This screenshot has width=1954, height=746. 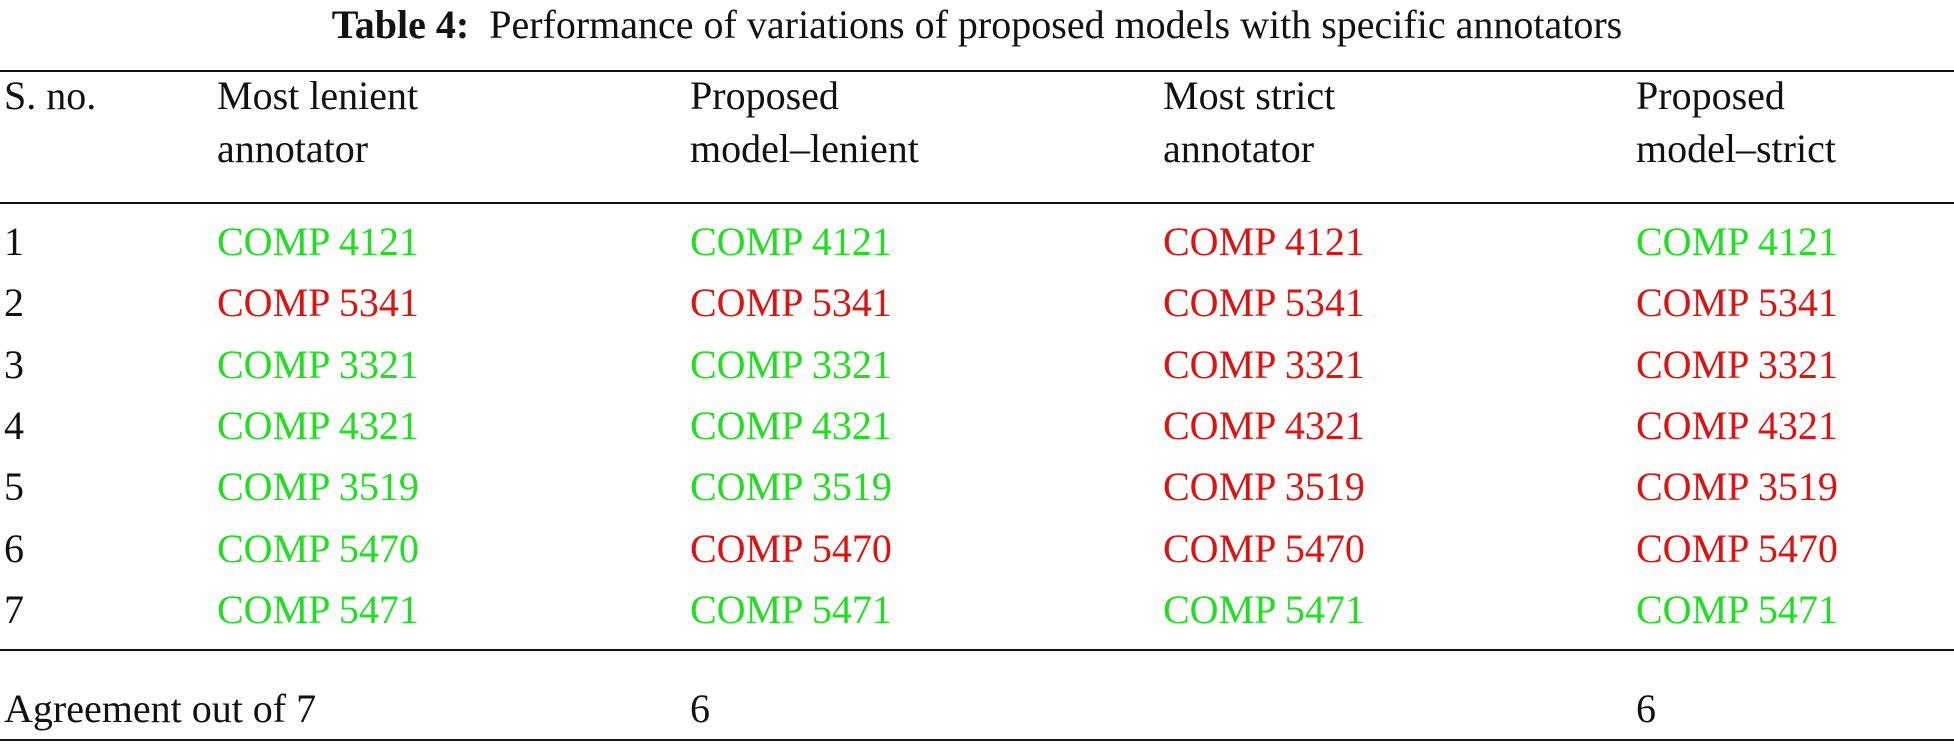 What do you see at coordinates (1264, 364) in the screenshot?
I see `cell-most-strict: COMP 3321` at bounding box center [1264, 364].